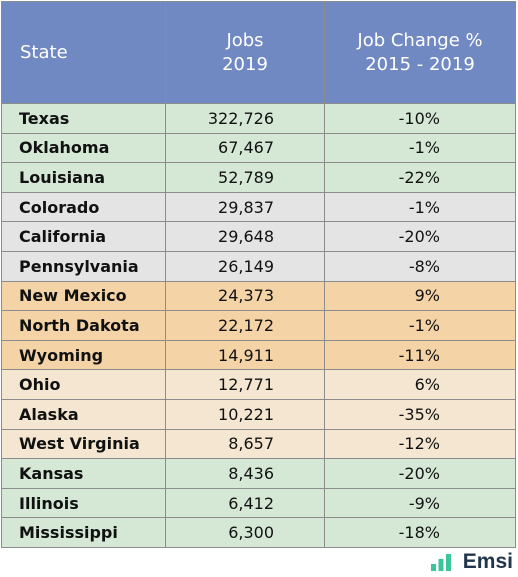 The height and width of the screenshot is (577, 518). What do you see at coordinates (83, 503) in the screenshot?
I see `state-cell: Illinois` at bounding box center [83, 503].